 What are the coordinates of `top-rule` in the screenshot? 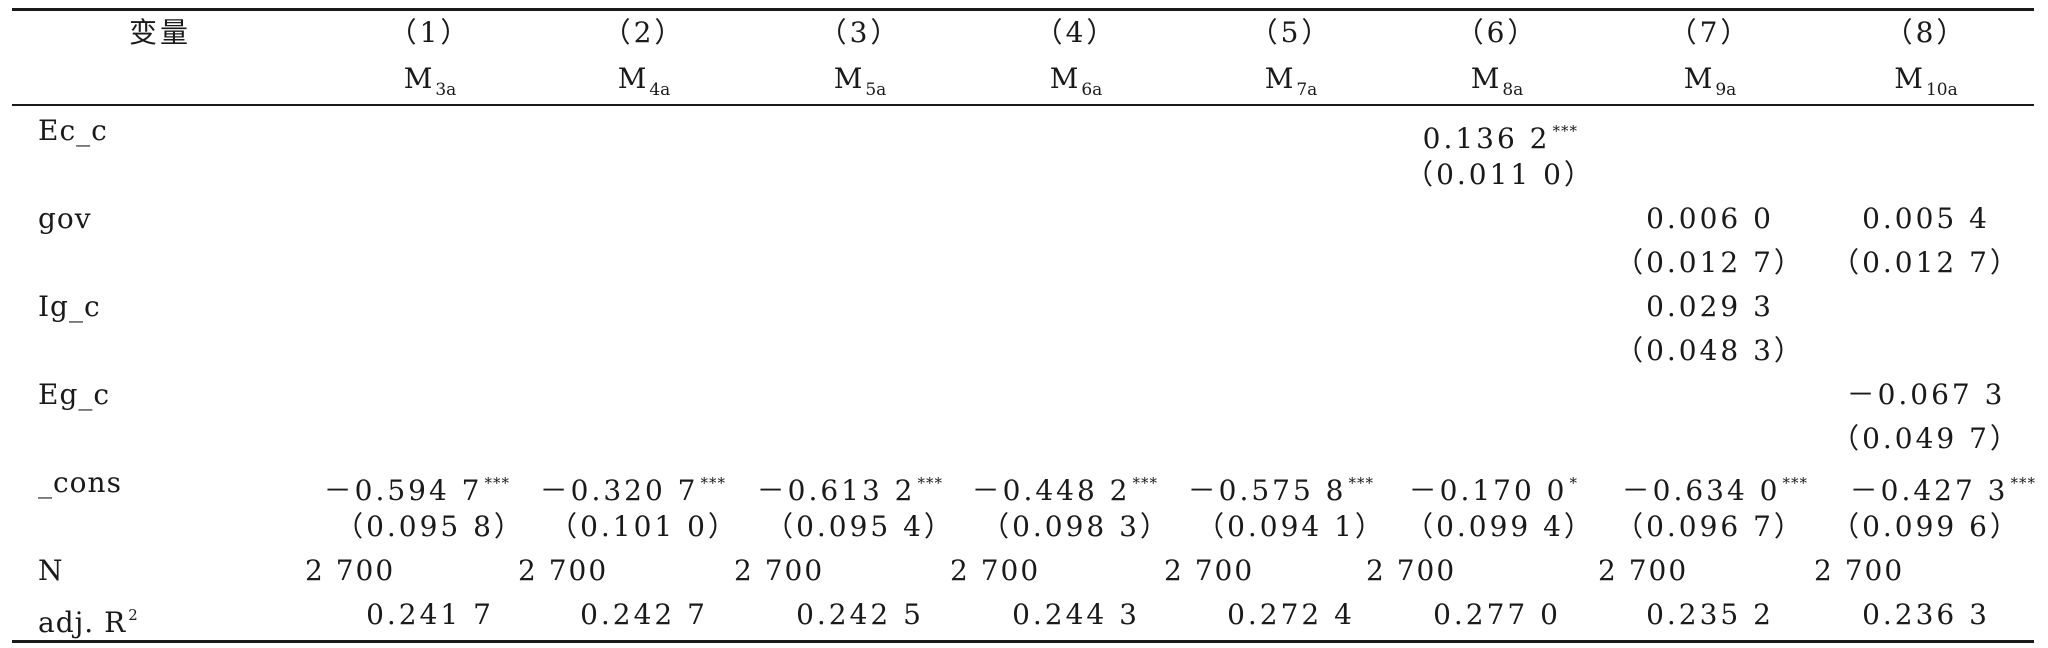 It's located at (1023, 9).